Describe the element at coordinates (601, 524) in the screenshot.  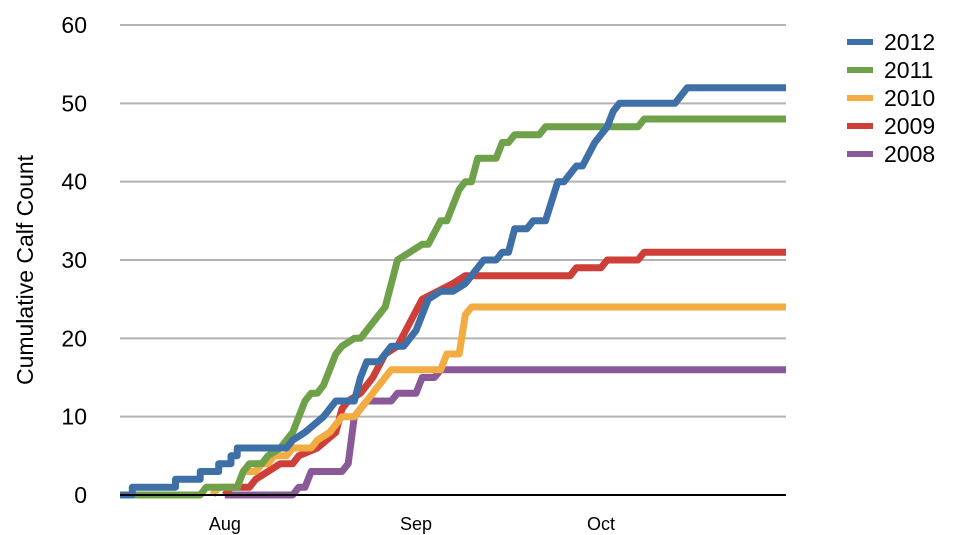
I see `x-tick-label-oct: Oct` at that location.